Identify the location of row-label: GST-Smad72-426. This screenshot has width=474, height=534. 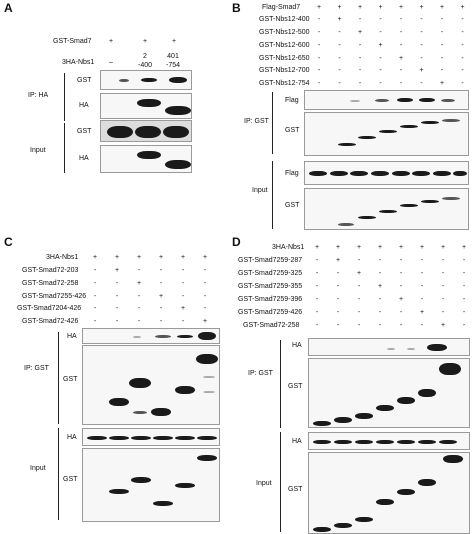
(50, 321).